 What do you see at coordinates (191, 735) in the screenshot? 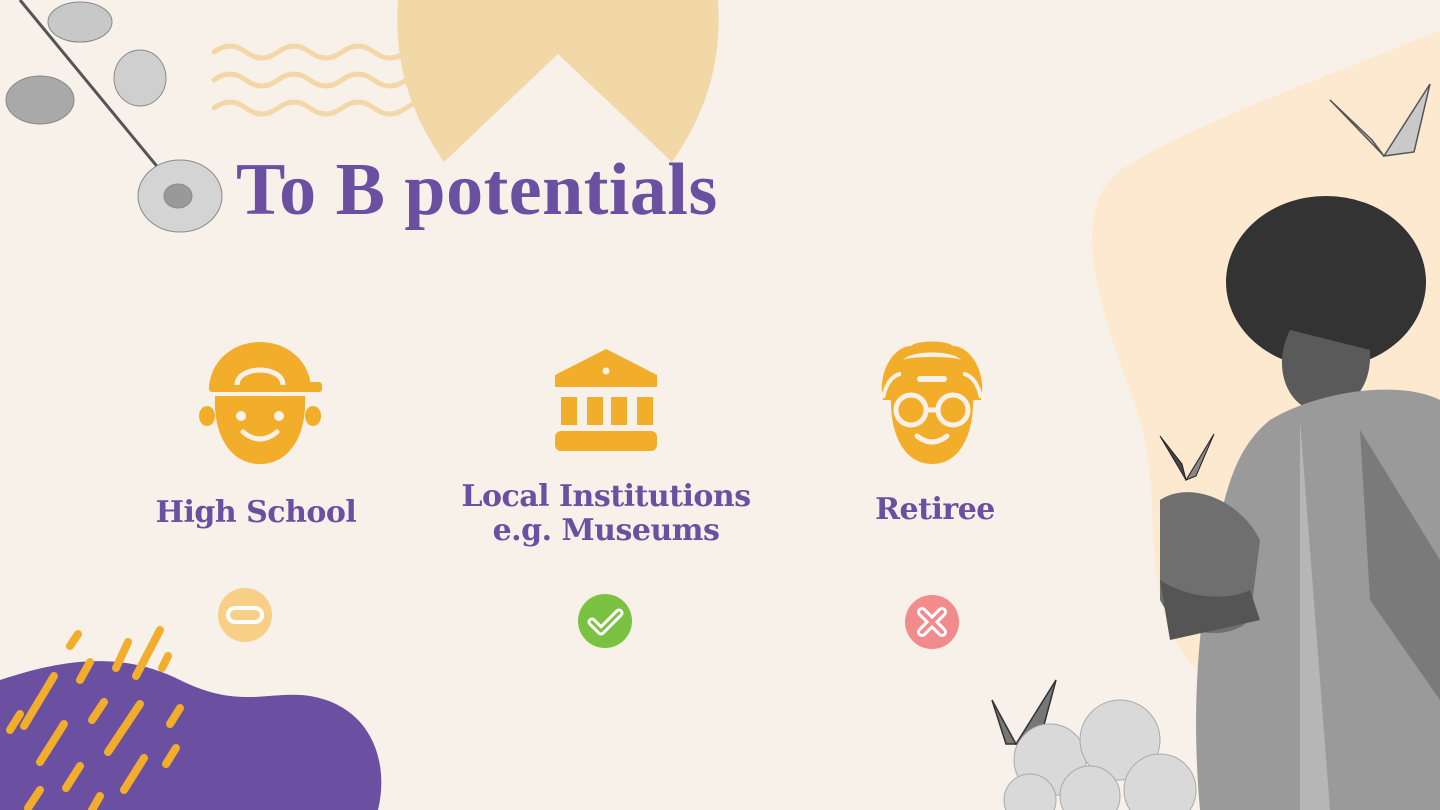
I see `purple-blob` at bounding box center [191, 735].